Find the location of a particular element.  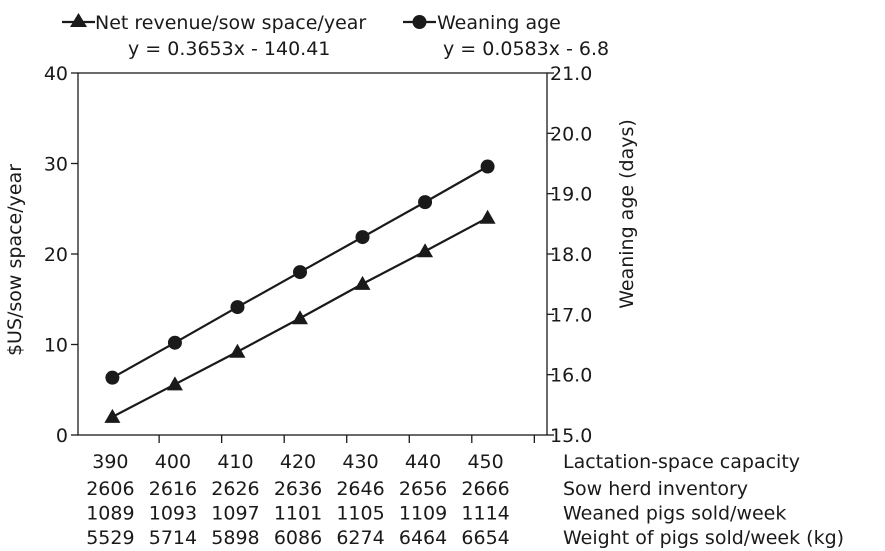

table-row-label: Weaned pigs sold/week is located at coordinates (674, 514).